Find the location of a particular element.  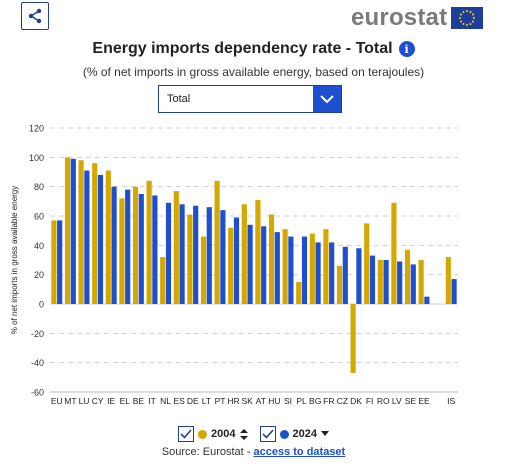

logo-text: eurostat is located at coordinates (399, 17).